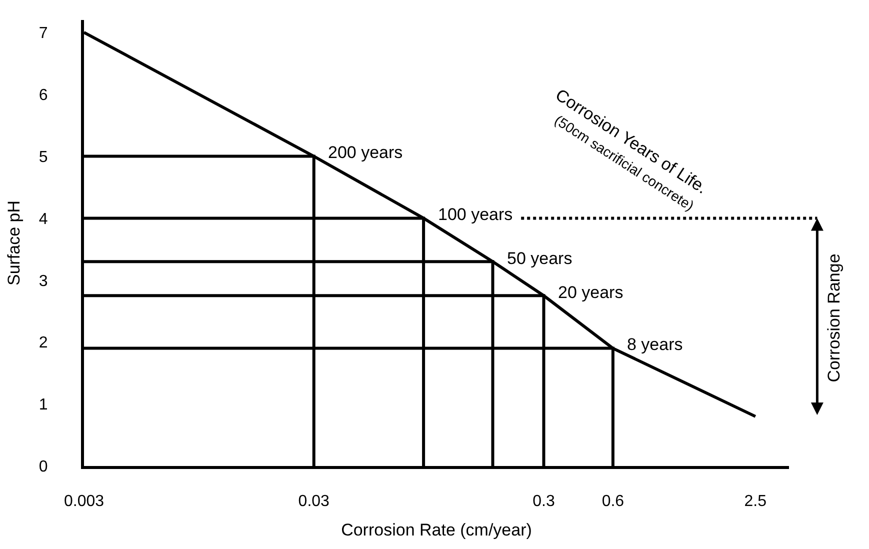  Describe the element at coordinates (43, 157) in the screenshot. I see `y-tick-label: 5` at that location.